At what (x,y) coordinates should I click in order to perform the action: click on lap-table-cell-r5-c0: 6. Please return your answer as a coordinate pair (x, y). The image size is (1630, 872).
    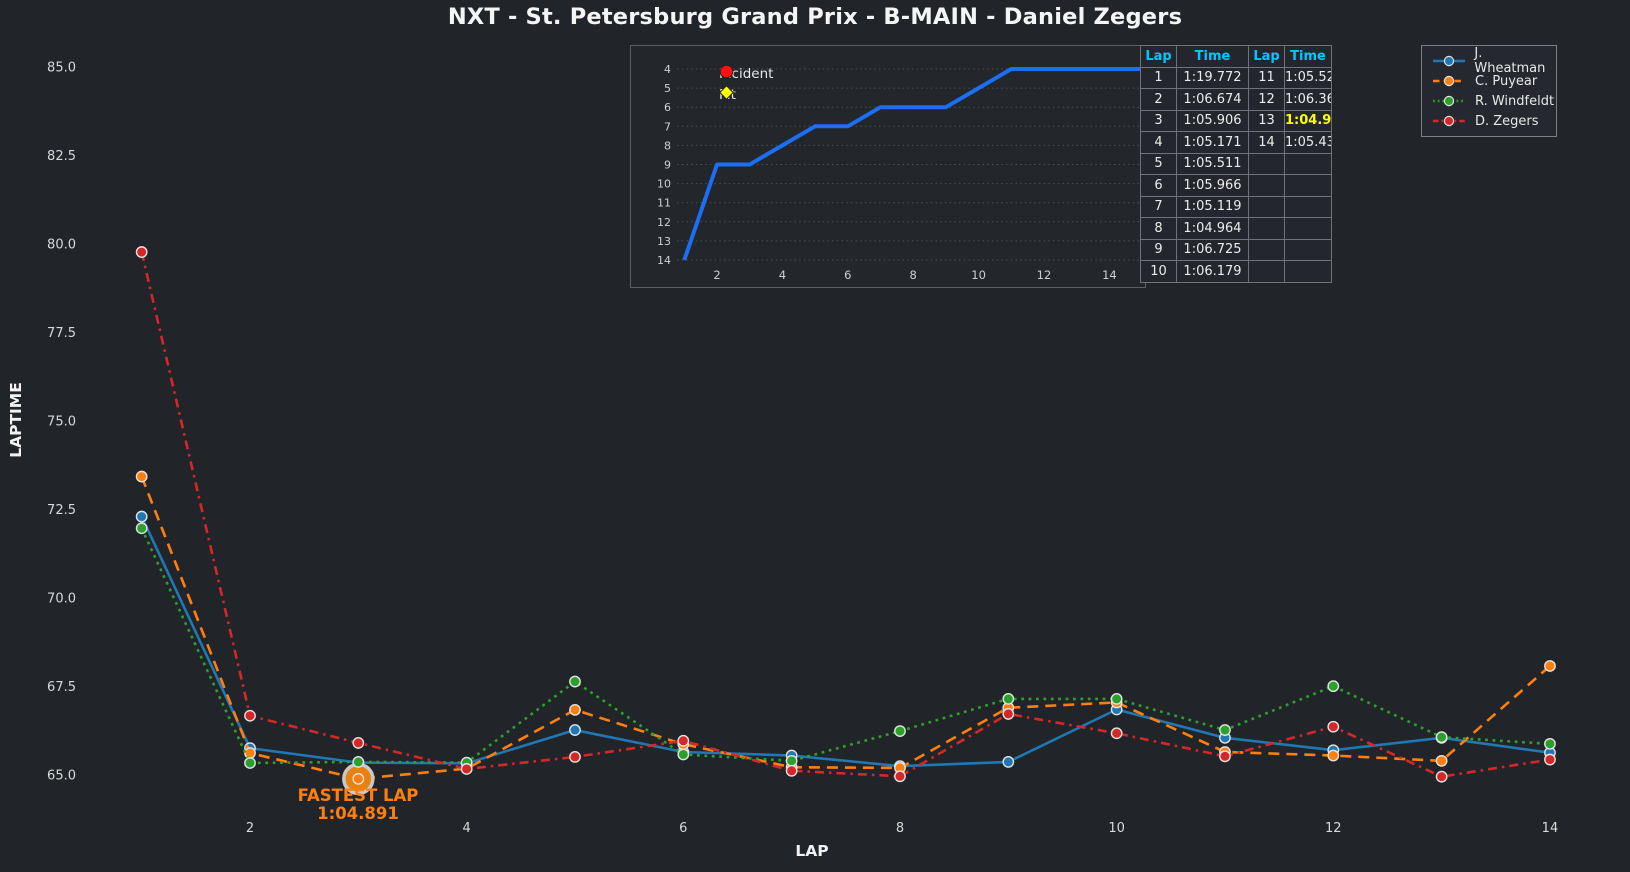
    Looking at the image, I should click on (1158, 185).